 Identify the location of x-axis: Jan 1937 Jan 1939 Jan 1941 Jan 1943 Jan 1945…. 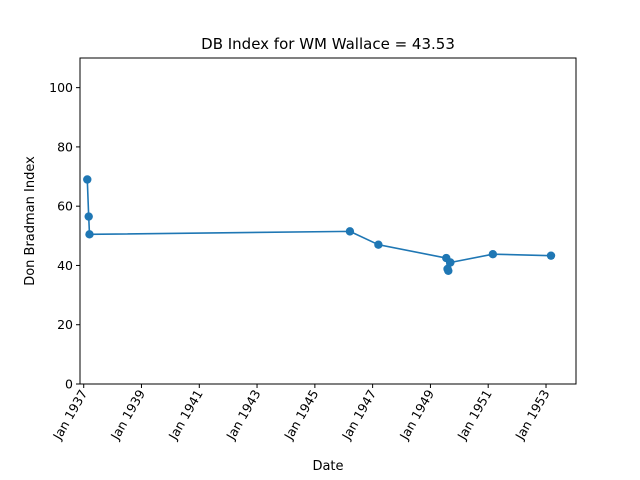
(301, 413).